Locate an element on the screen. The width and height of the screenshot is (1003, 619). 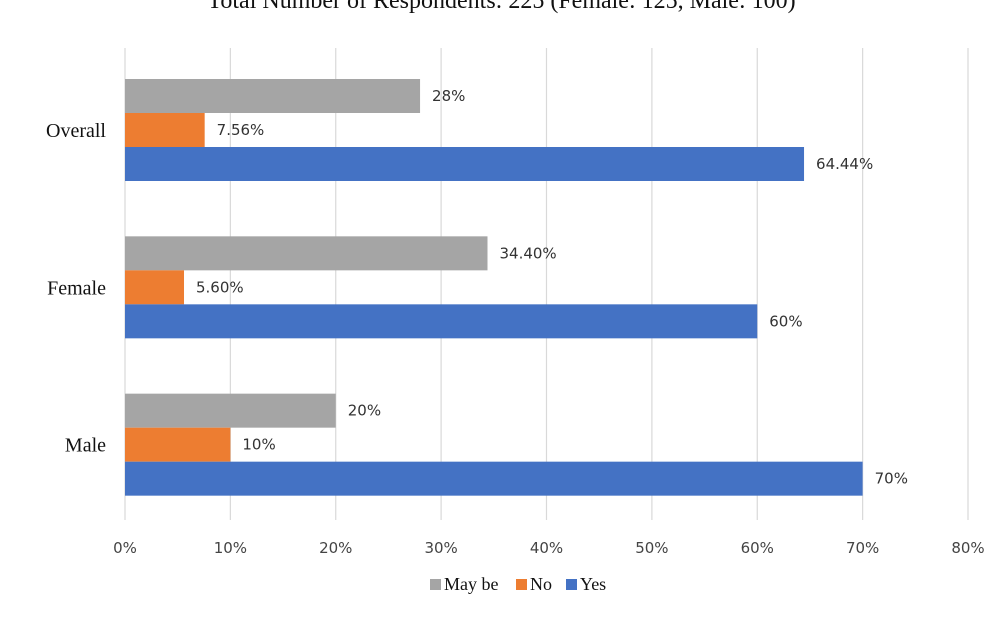
x-axis: 0% 10% 20% 30% 40% 50% 60% 70% 80% is located at coordinates (549, 548).